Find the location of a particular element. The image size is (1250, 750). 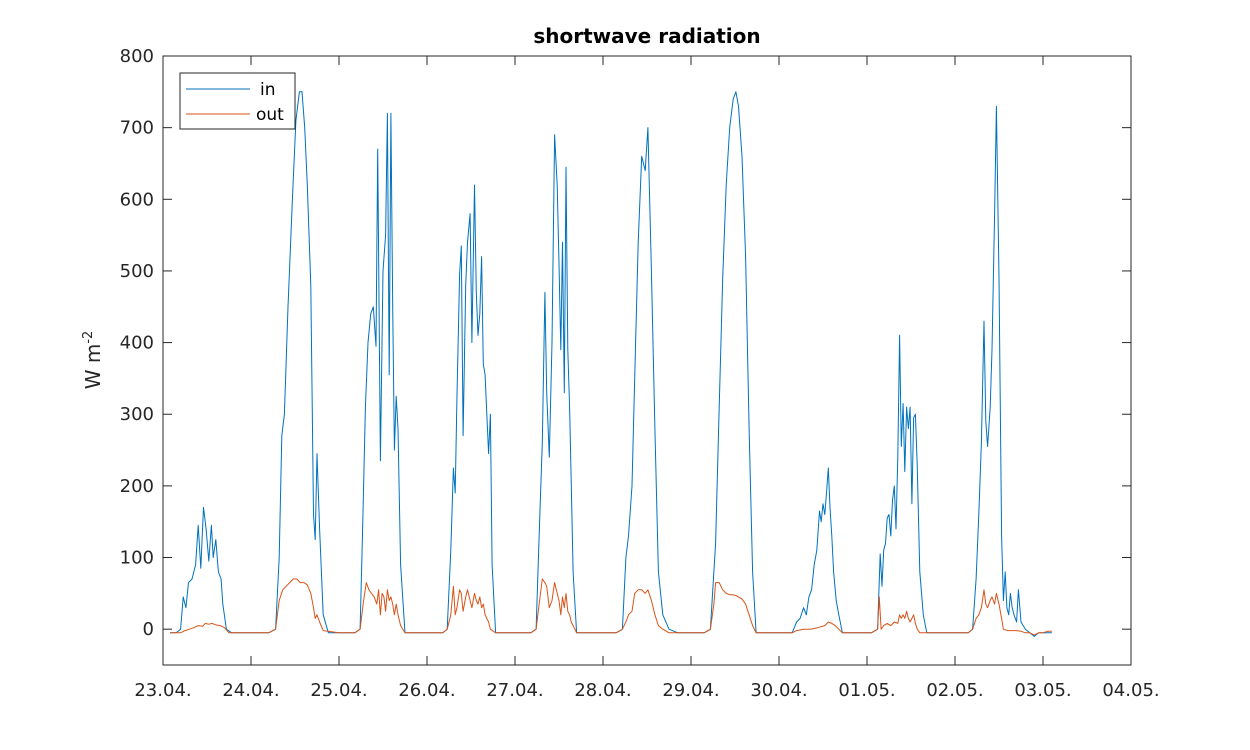

x-tick-label: 03.05. is located at coordinates (1042, 690).